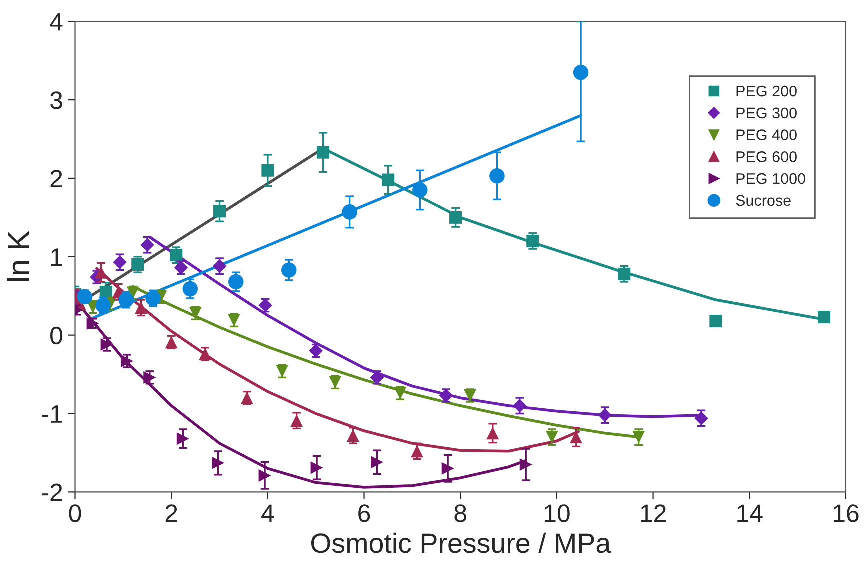  I want to click on x-tick-label: 12, so click(653, 513).